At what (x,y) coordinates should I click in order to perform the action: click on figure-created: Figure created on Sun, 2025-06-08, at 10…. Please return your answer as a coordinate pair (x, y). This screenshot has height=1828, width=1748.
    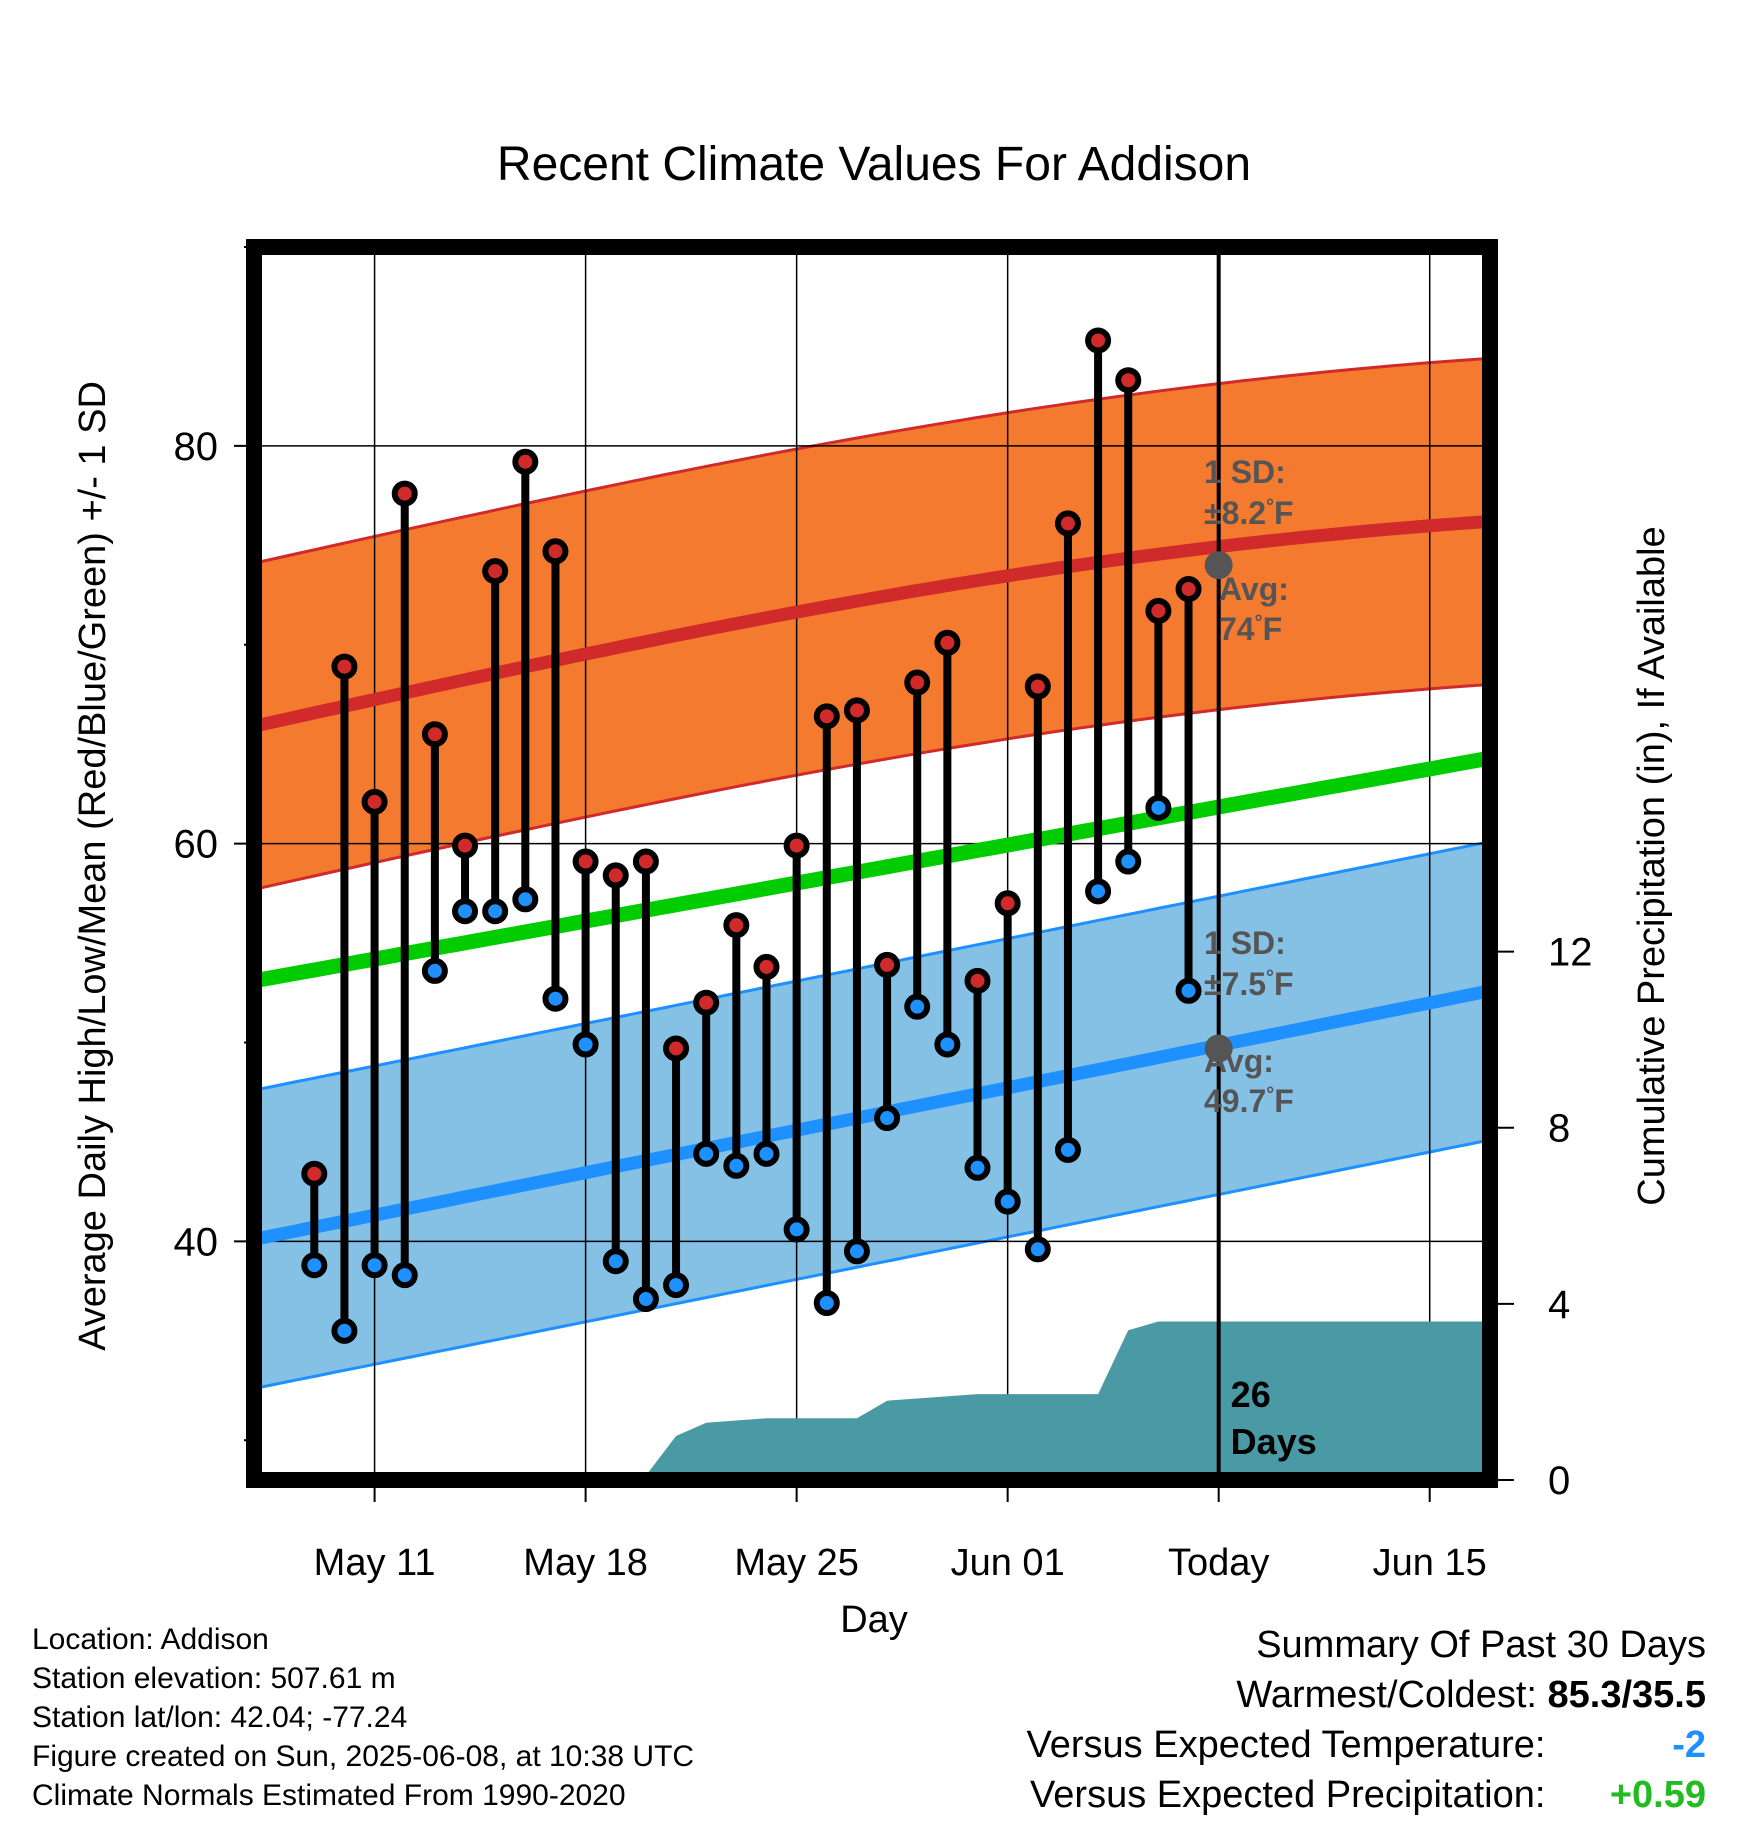
    Looking at the image, I should click on (363, 1756).